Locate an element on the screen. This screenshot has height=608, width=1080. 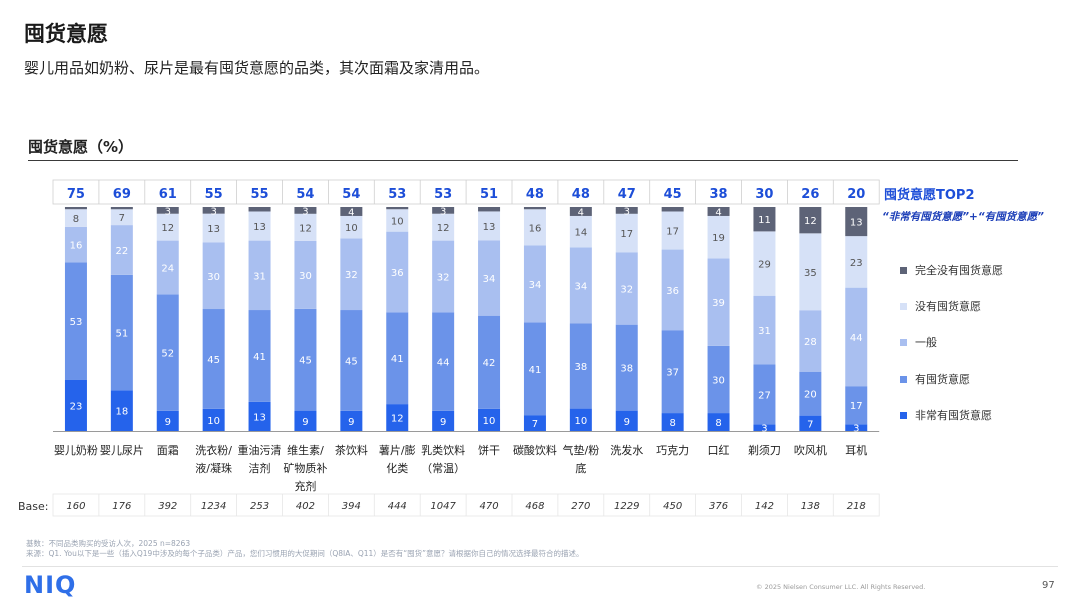
data-label: 32 is located at coordinates (443, 277).